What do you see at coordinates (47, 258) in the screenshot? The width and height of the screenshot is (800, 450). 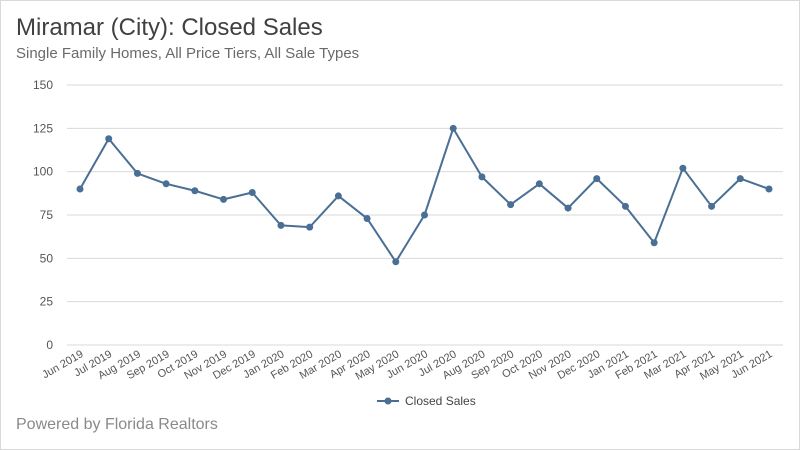 I see `y-tick-label: 50` at bounding box center [47, 258].